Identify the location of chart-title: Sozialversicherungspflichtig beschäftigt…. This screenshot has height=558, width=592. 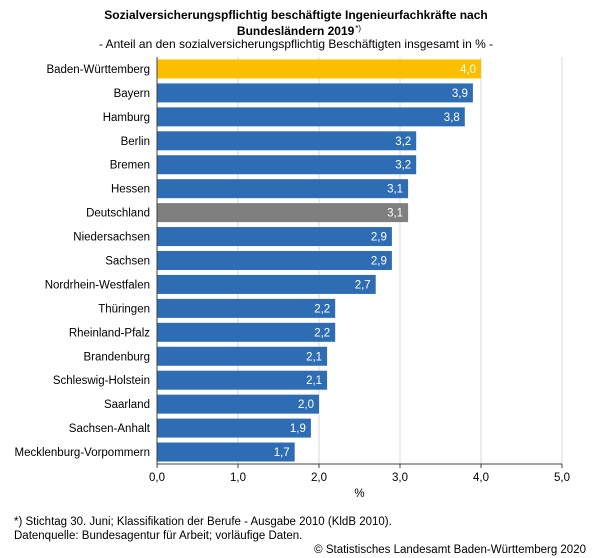
(296, 23).